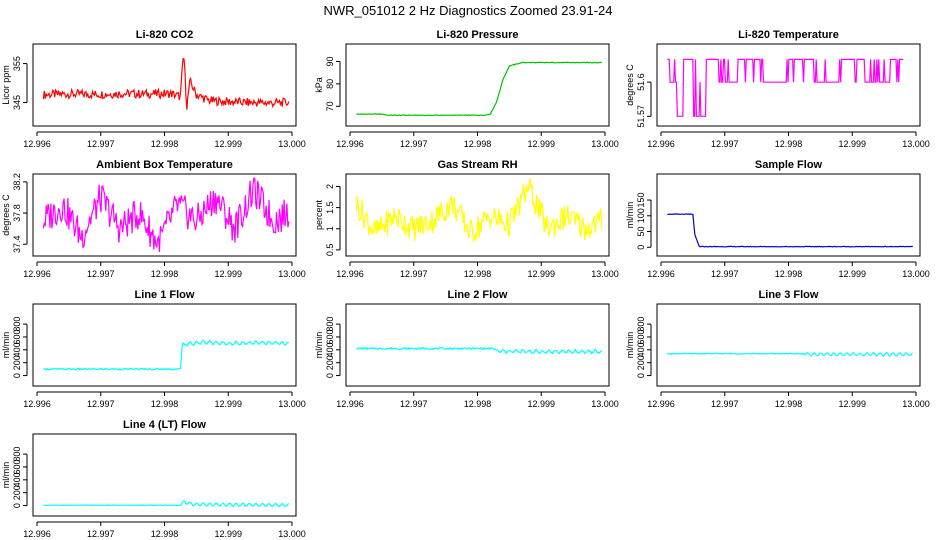  Describe the element at coordinates (479, 89) in the screenshot. I see `series-line-li-820-pressure` at that location.